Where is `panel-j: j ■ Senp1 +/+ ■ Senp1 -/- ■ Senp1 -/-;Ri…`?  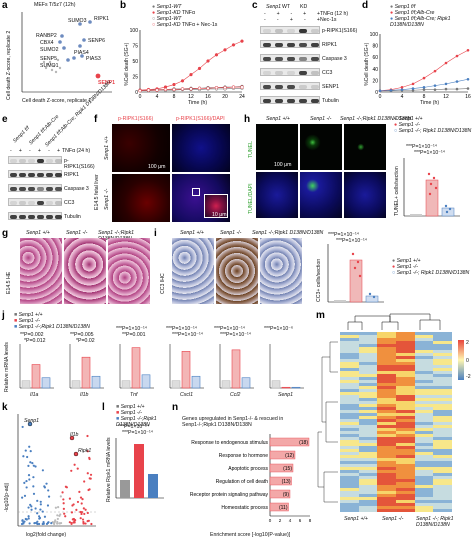
panel-j: j ■ Senp1 +/+ ■ Senp1 -/- ■ Senp1 -/-;Ri… is located at coordinates (155, 355).